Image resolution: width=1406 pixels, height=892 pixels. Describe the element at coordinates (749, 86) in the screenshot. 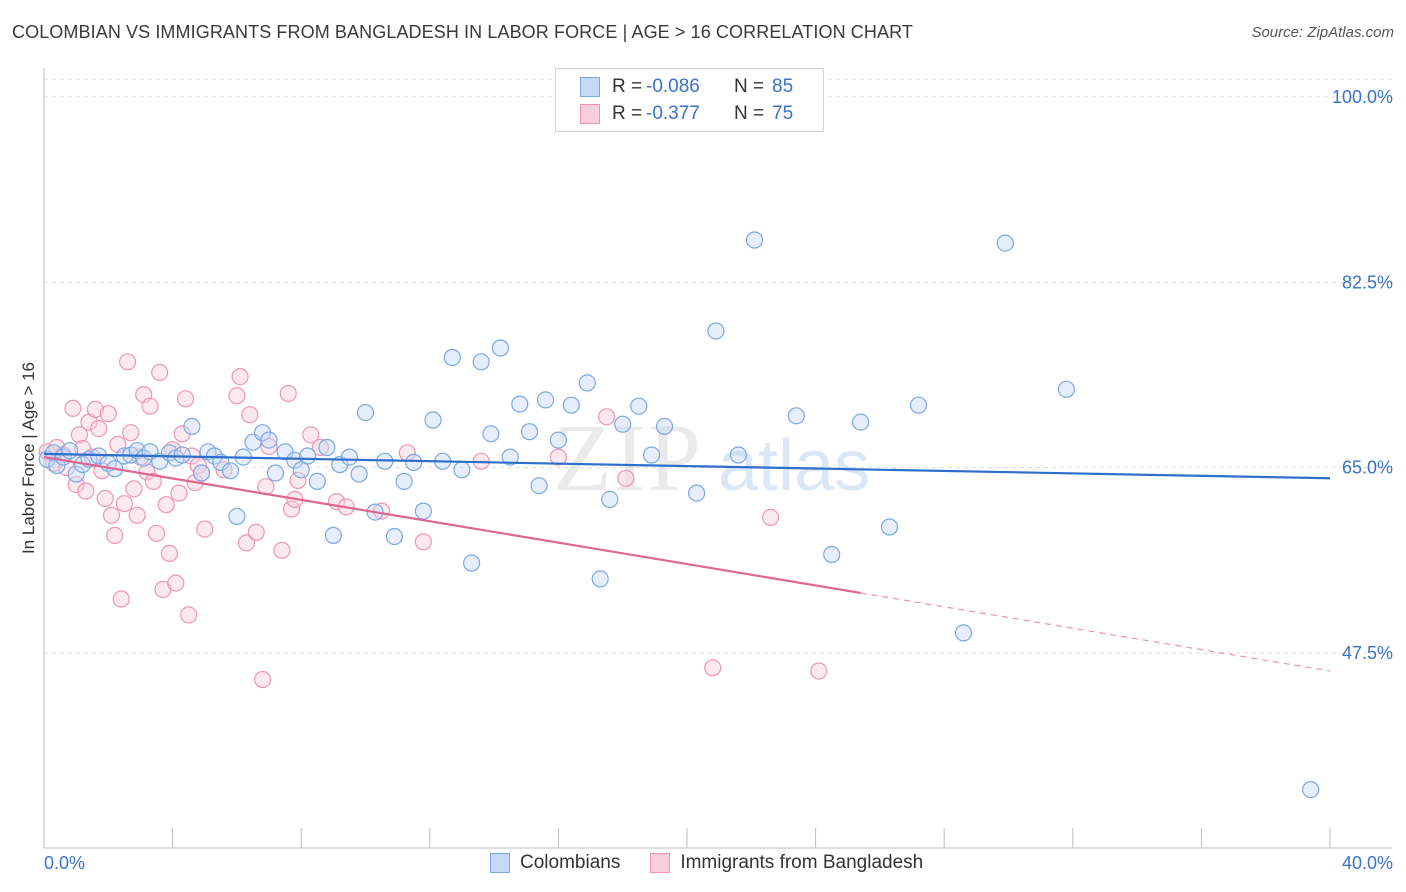

I see `legend-n-label: N =` at that location.